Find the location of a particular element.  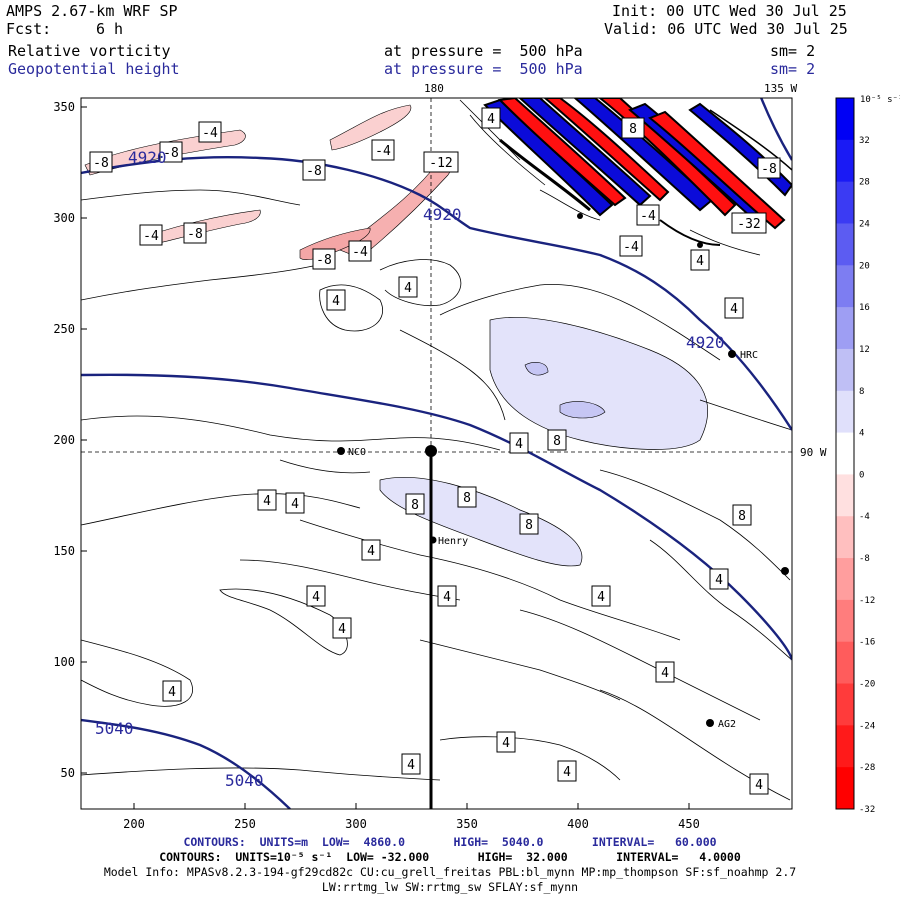

colorbar-label: -8 is located at coordinates (864, 559).